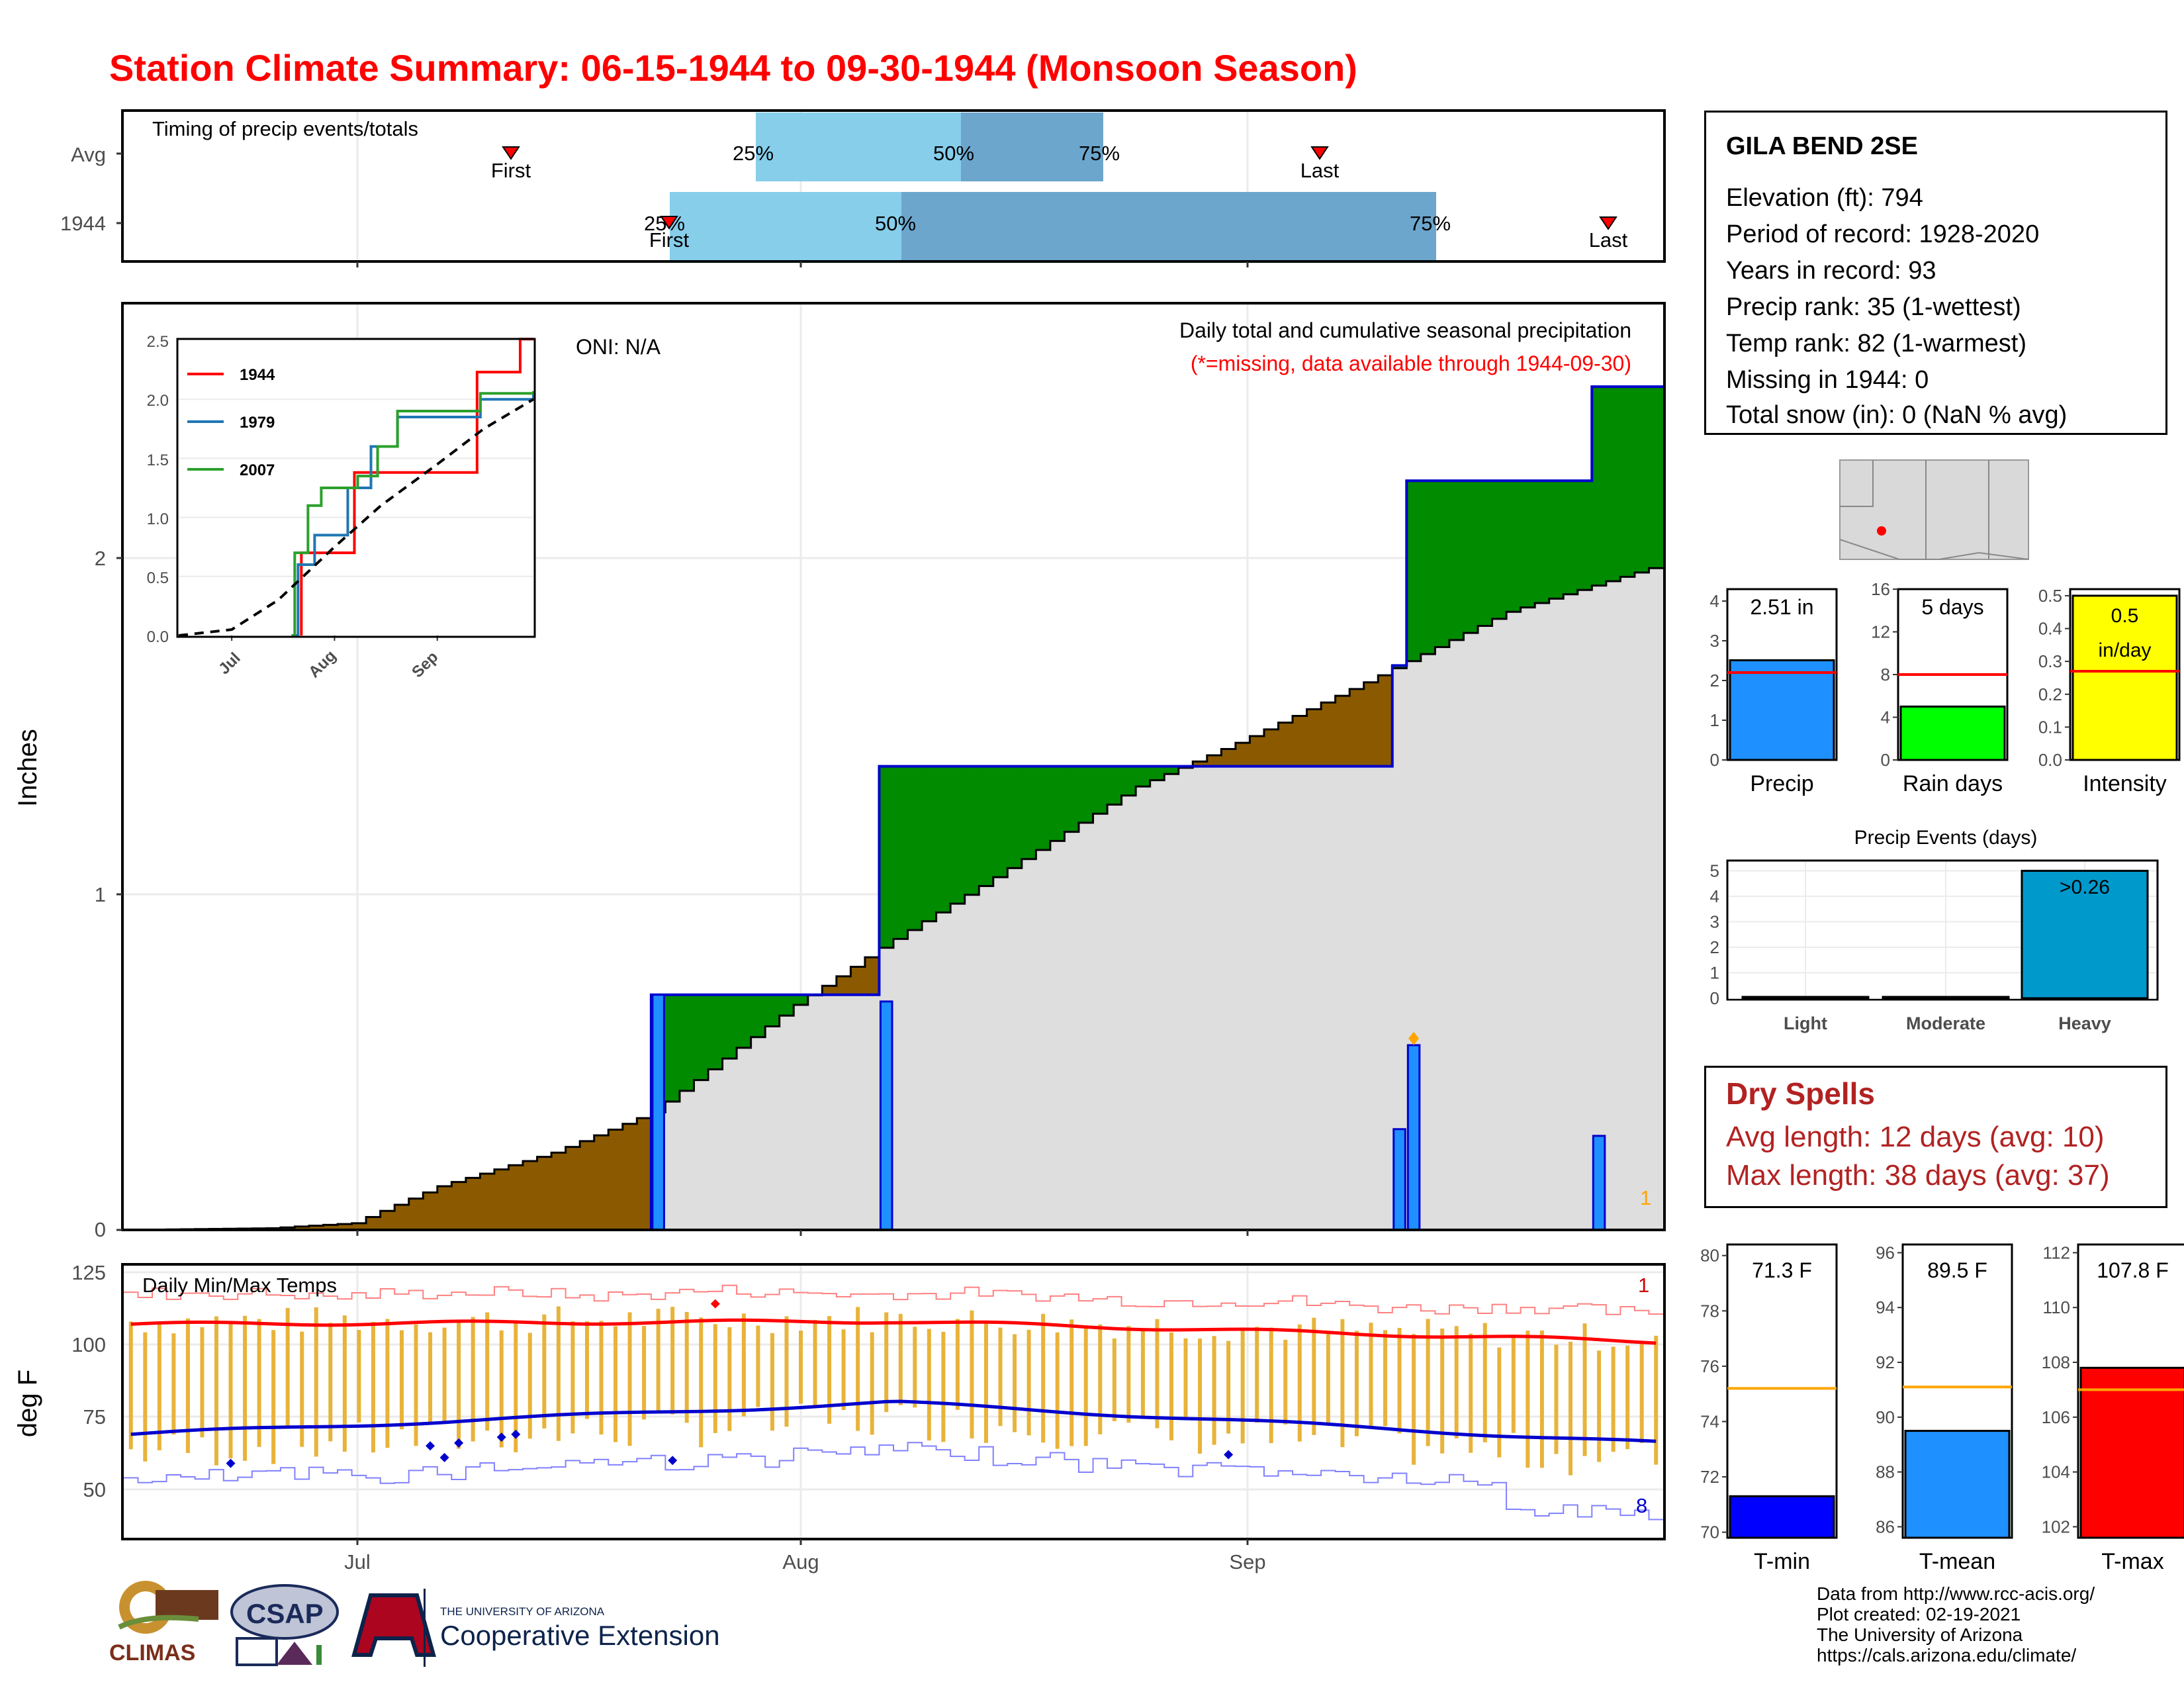 This screenshot has width=2184, height=1688. I want to click on mini-bar-ytick: 1, so click(1715, 720).